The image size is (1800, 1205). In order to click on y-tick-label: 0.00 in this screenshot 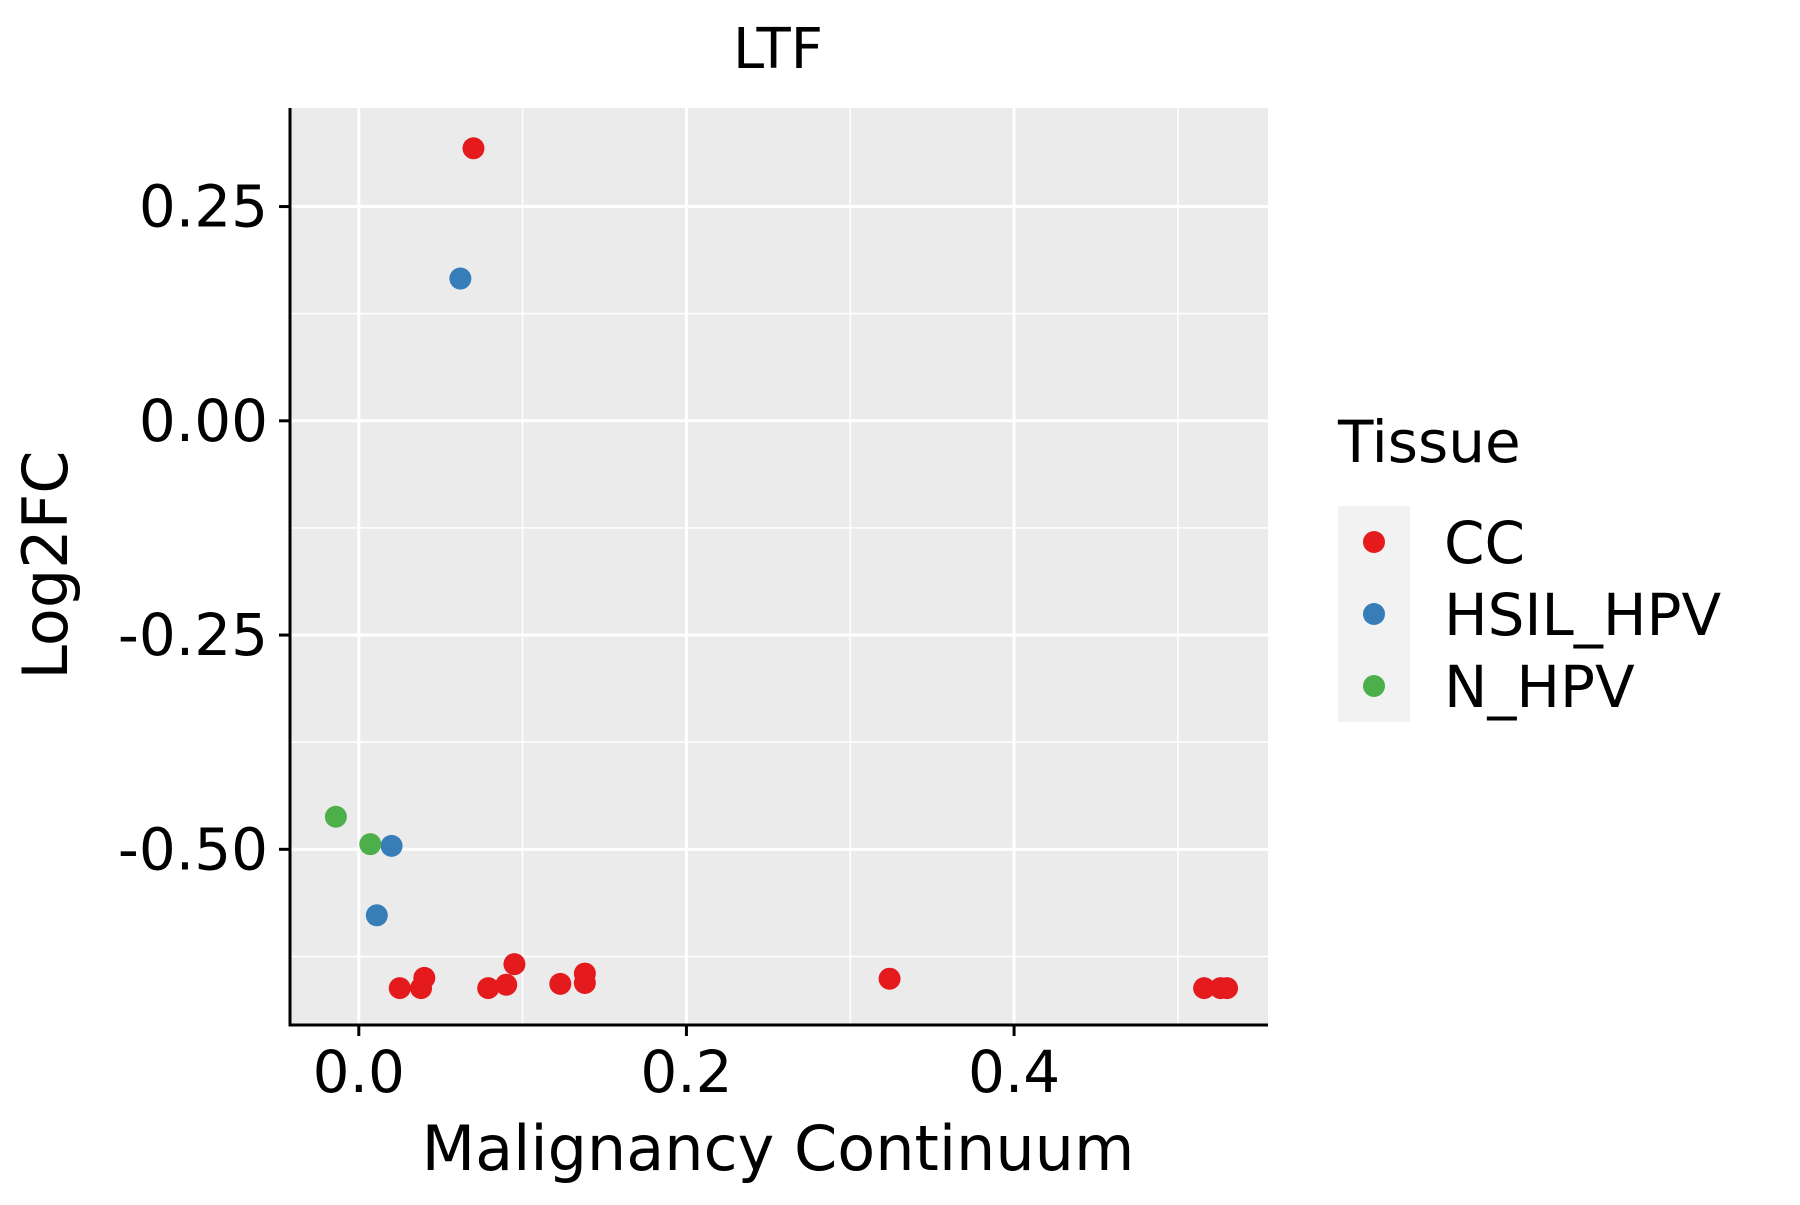, I will do `click(203, 421)`.